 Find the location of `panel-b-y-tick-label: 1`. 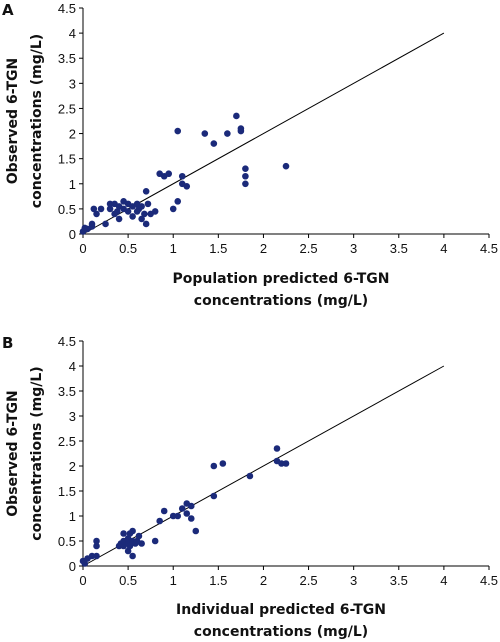

panel-b-y-tick-label: 1 is located at coordinates (72, 516).